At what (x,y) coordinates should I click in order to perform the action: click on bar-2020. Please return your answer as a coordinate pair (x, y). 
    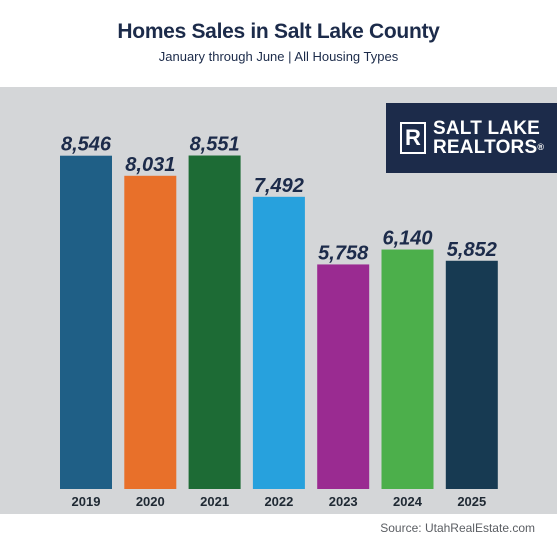
    Looking at the image, I should click on (150, 332).